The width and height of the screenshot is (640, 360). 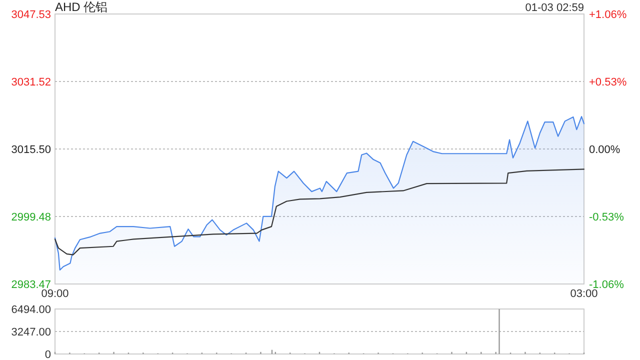 I want to click on y-tick-label: 2999.48, so click(x=31, y=218).